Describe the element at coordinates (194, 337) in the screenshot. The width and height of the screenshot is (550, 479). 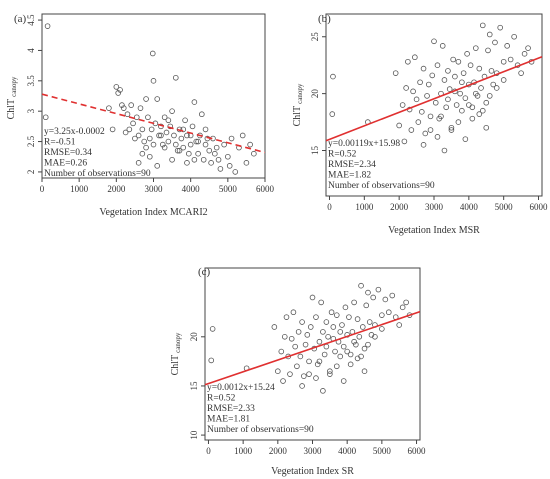
I see `y-tick-label: 20` at that location.